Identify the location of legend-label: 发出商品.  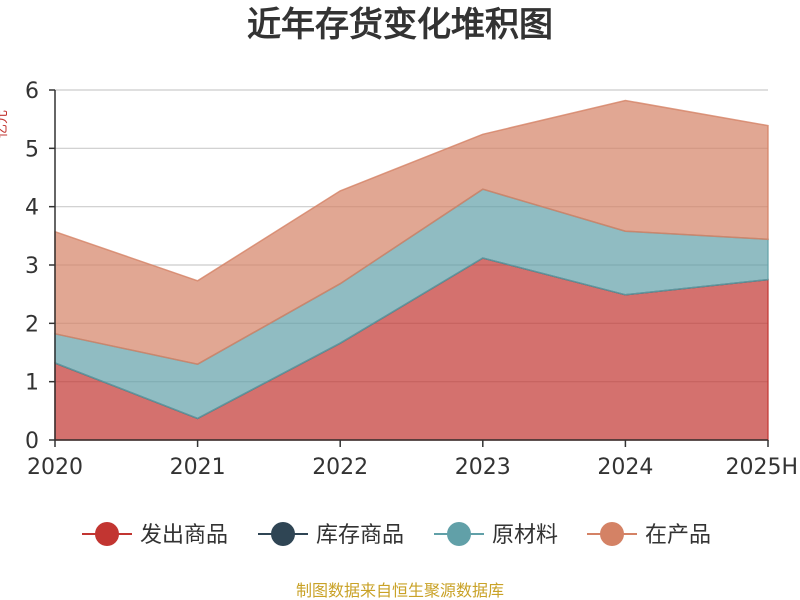
(184, 535).